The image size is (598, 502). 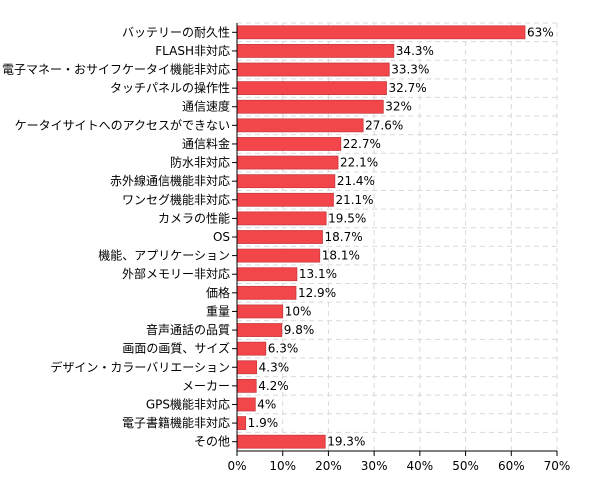 I want to click on category-label: 通信料金, so click(x=206, y=143).